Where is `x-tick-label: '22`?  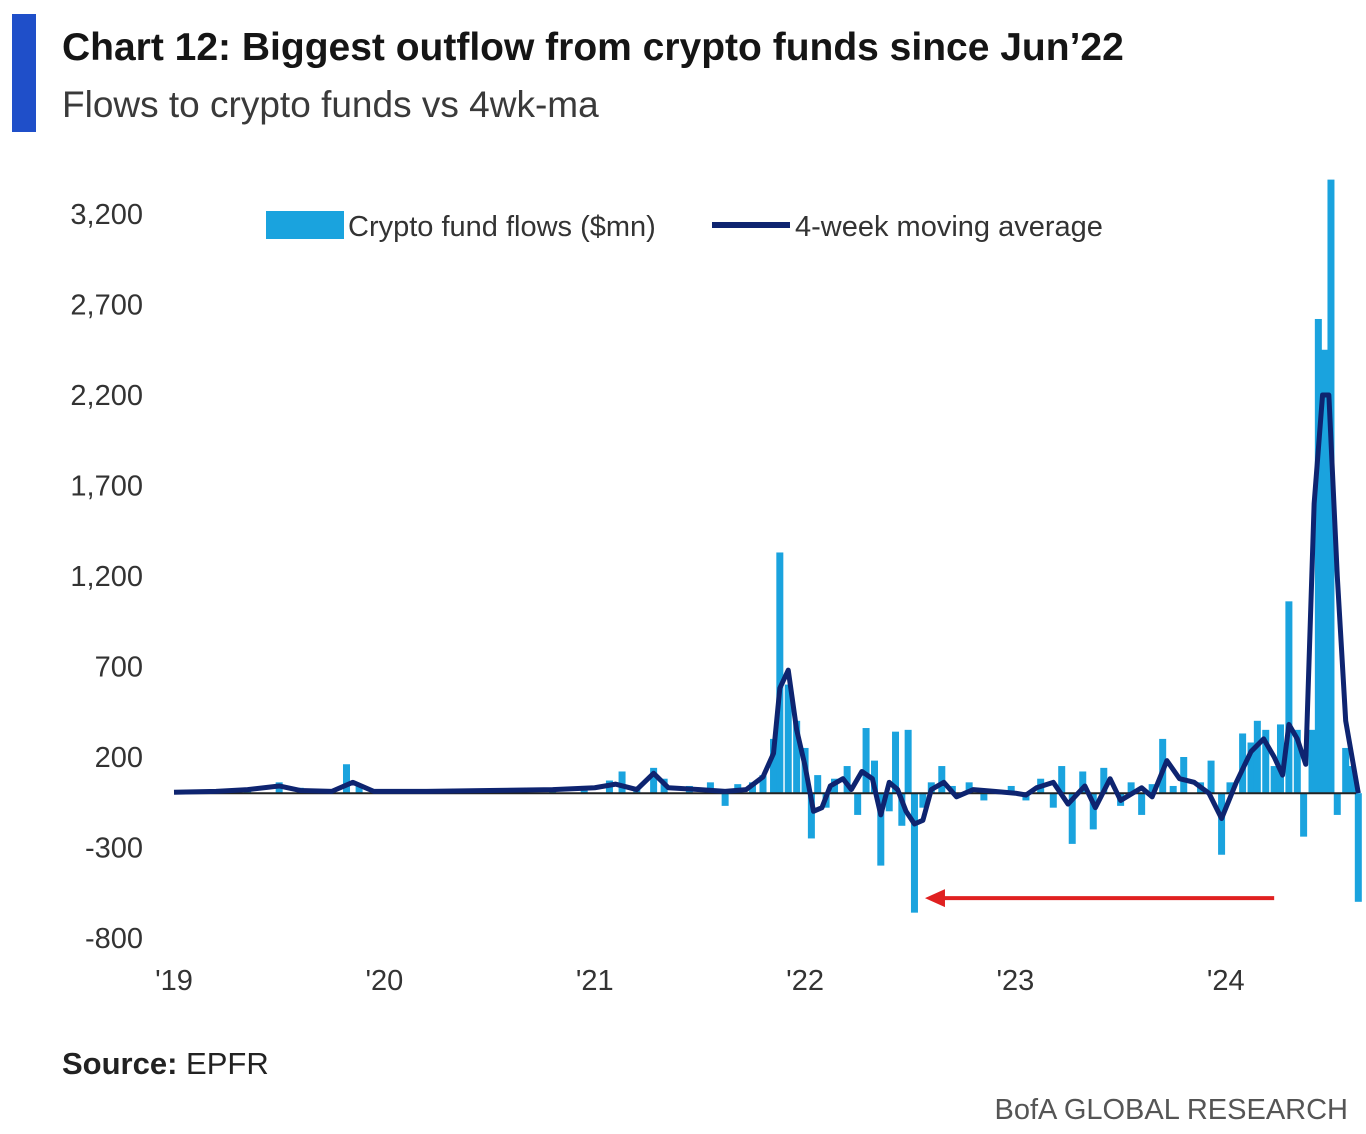 x-tick-label: '22 is located at coordinates (805, 981).